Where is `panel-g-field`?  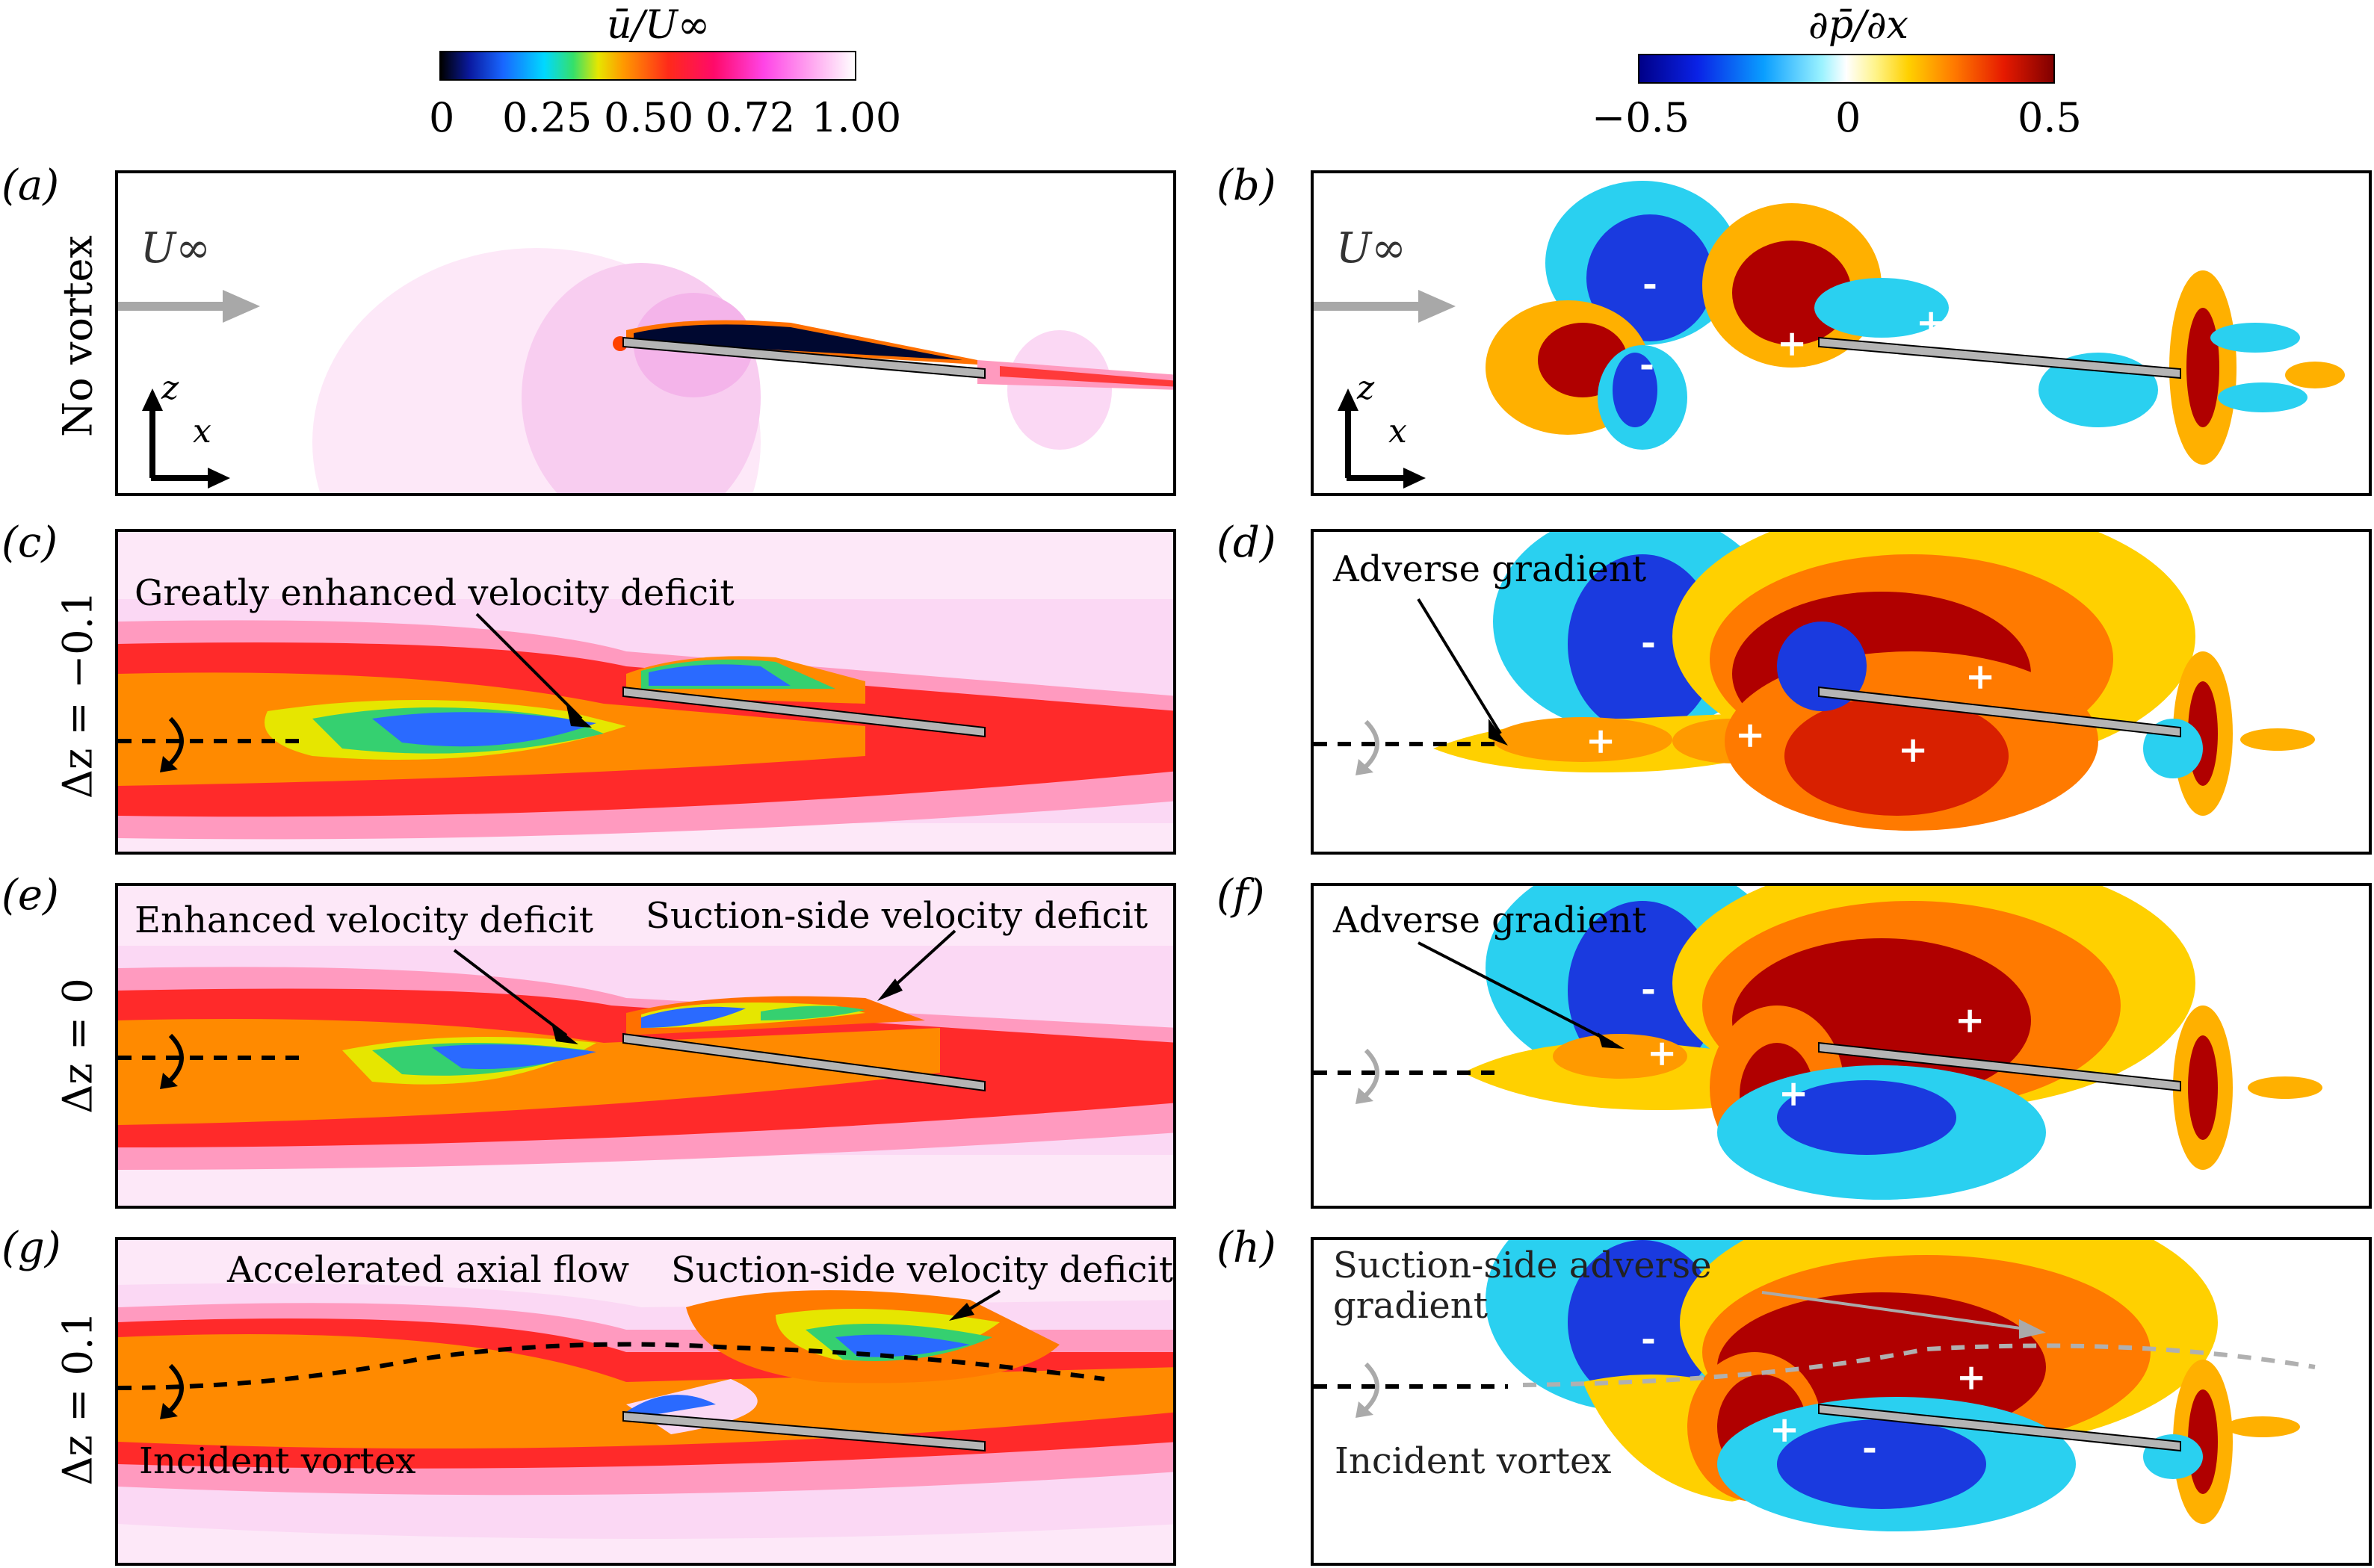 panel-g-field is located at coordinates (645, 1402).